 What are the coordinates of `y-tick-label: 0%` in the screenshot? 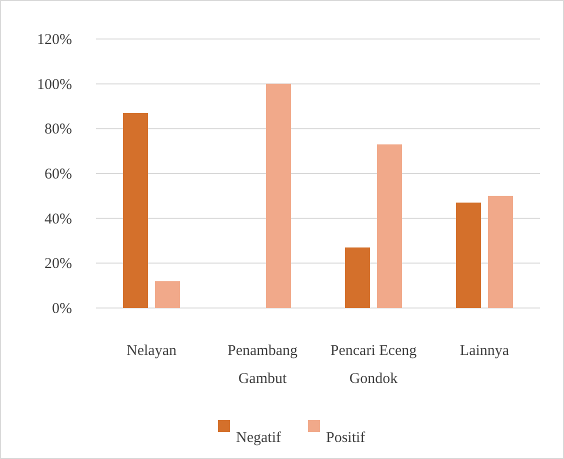 It's located at (62, 309).